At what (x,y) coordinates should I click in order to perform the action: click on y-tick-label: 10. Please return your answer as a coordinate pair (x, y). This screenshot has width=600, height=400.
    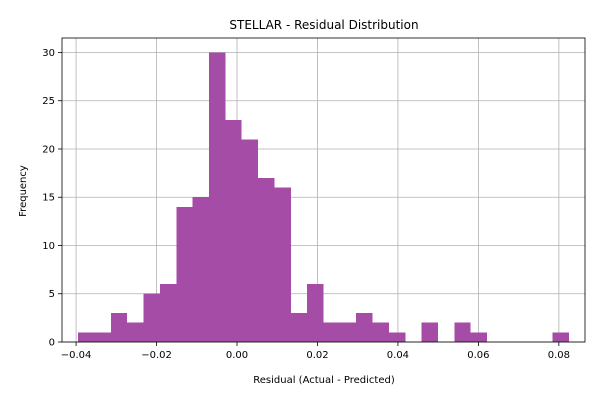
    Looking at the image, I should click on (48, 246).